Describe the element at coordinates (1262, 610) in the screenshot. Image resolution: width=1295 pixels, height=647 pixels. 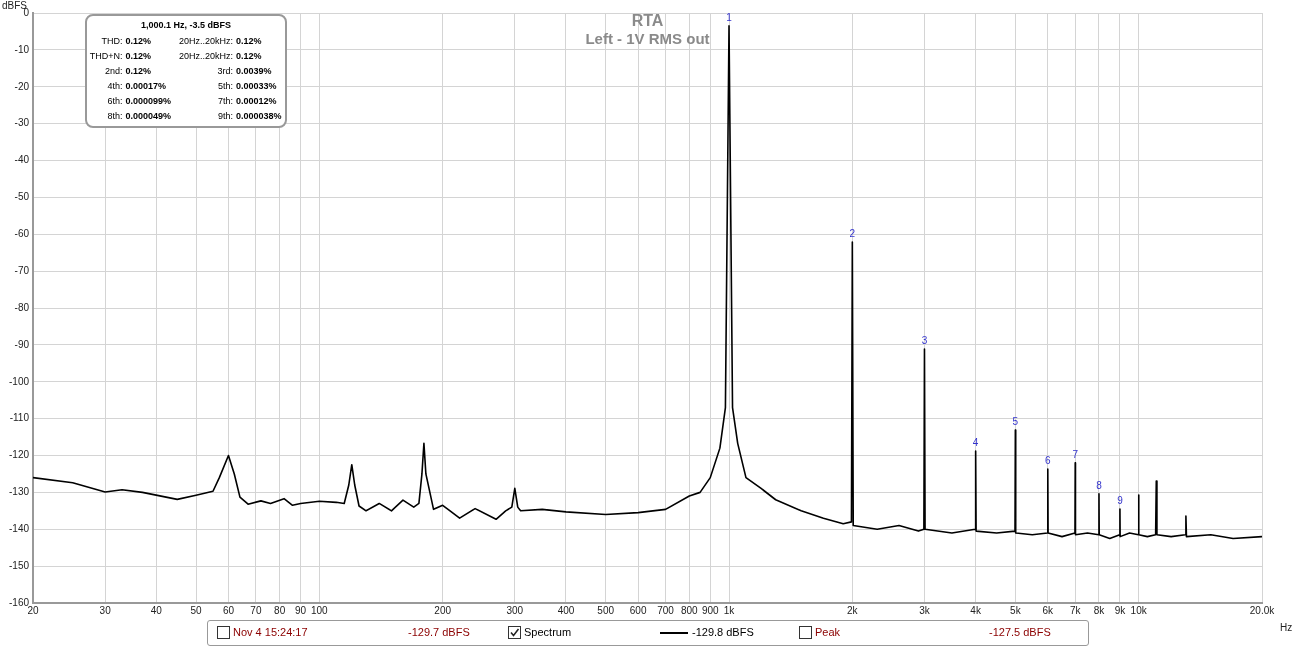
I see `x-tick-label: 20.0k` at that location.